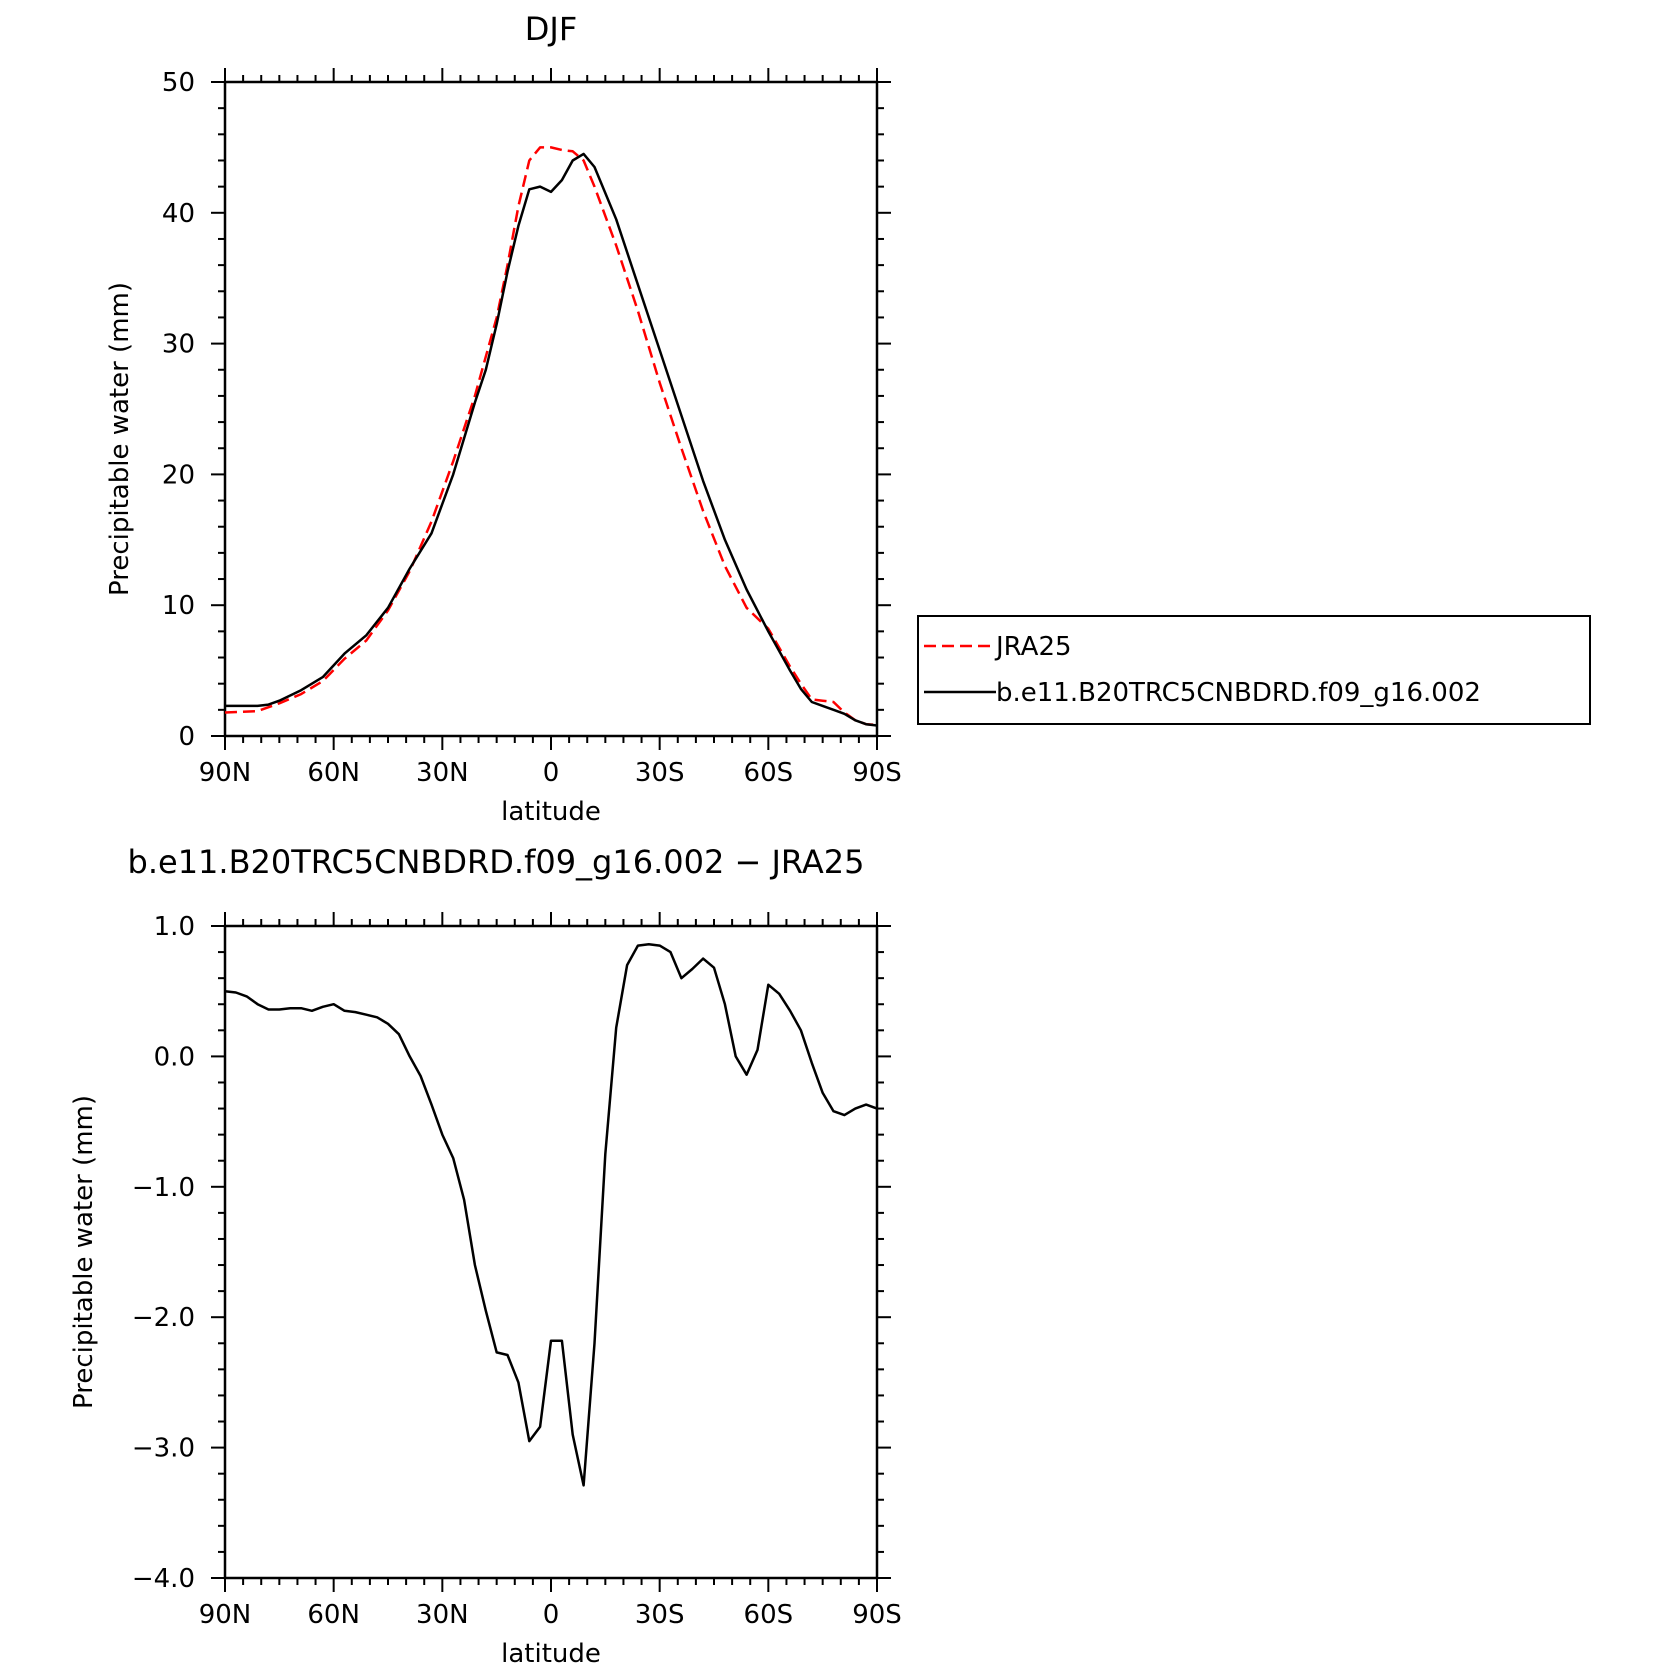  What do you see at coordinates (1238, 693) in the screenshot?
I see `legend-label: b.e11.B20TRC5CNBDRD.f09_g16.002` at bounding box center [1238, 693].